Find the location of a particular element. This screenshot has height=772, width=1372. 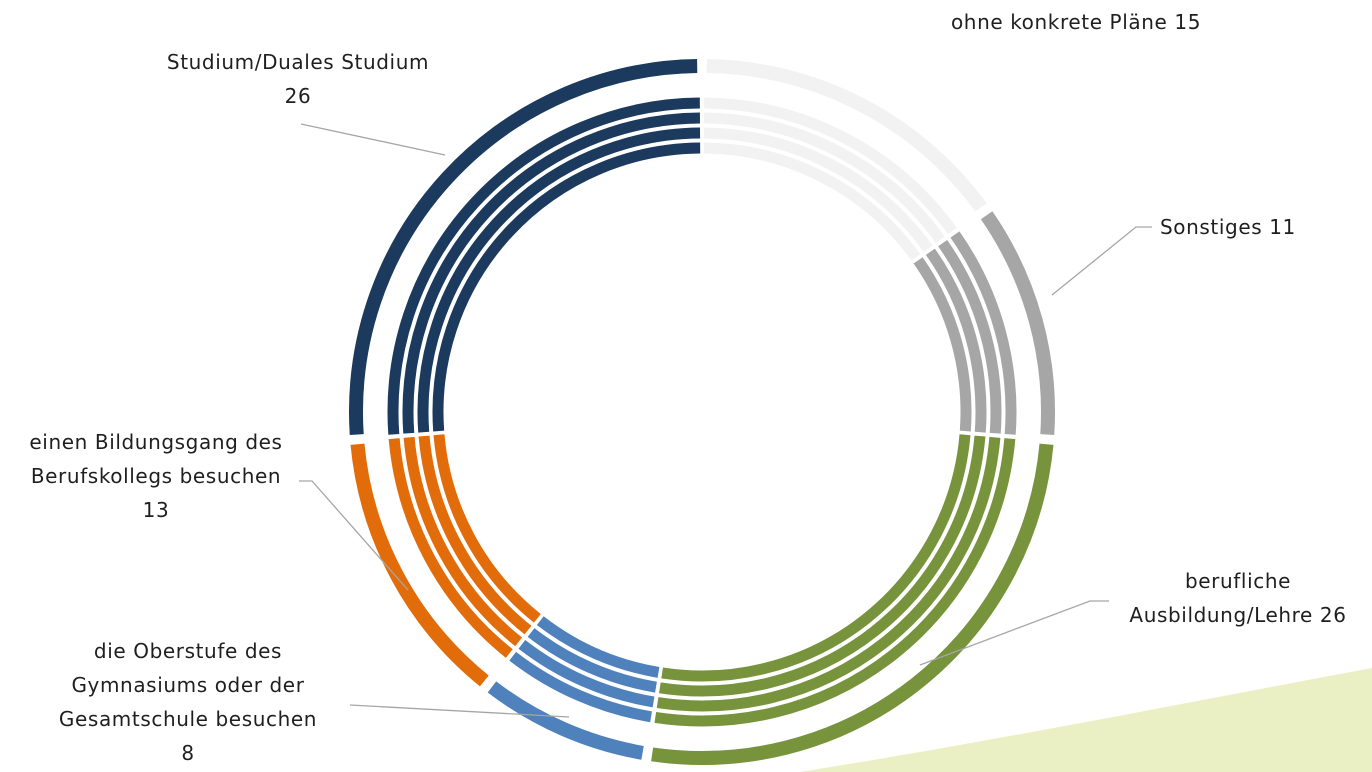

ring-2-segment-sonstiges is located at coordinates (956, 340).